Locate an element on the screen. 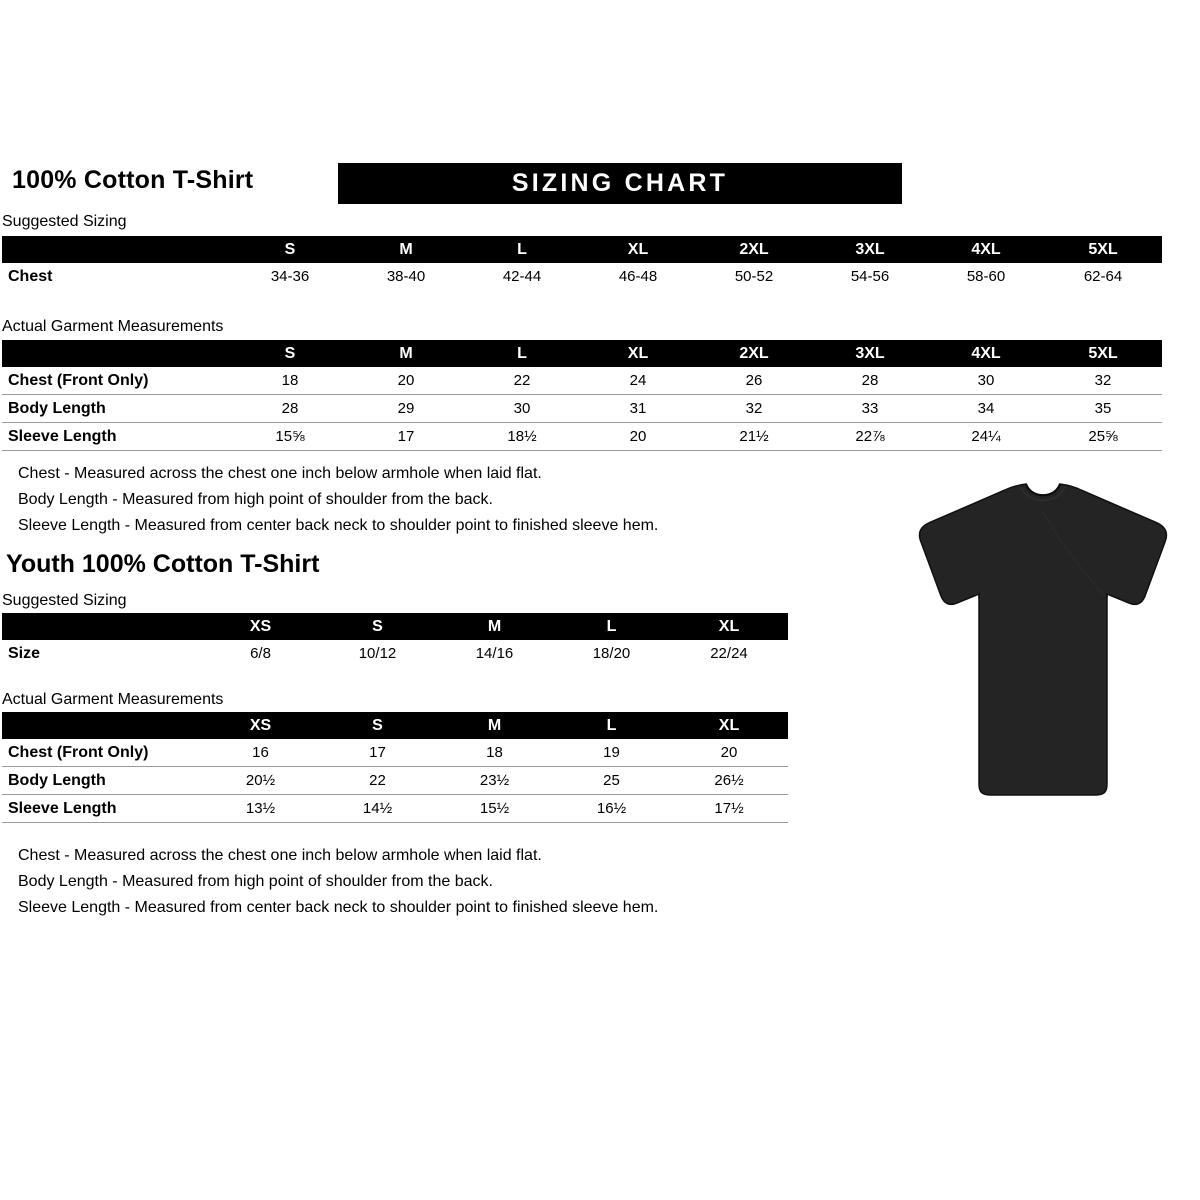 This screenshot has height=1200, width=1200. row-label-size: Size is located at coordinates (24, 653).